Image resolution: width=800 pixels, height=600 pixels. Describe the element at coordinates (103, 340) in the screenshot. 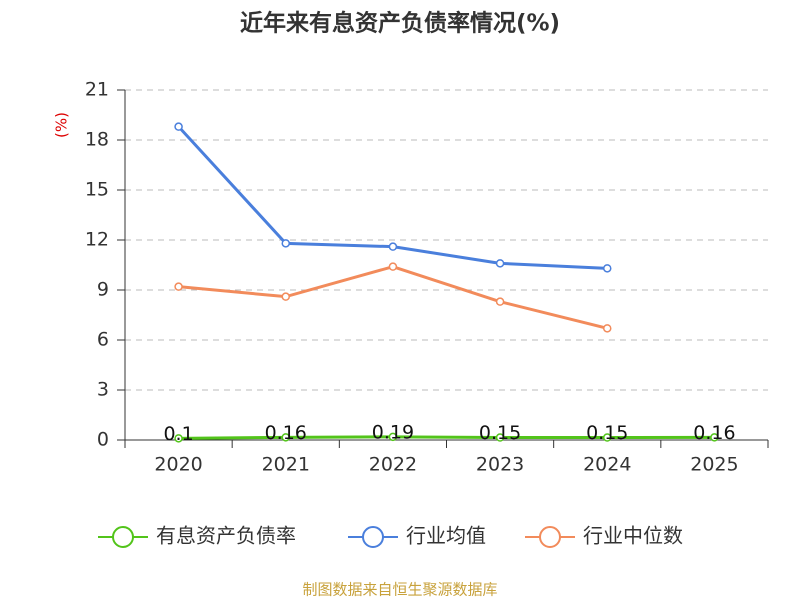

I see `y-tick-label: 6` at that location.